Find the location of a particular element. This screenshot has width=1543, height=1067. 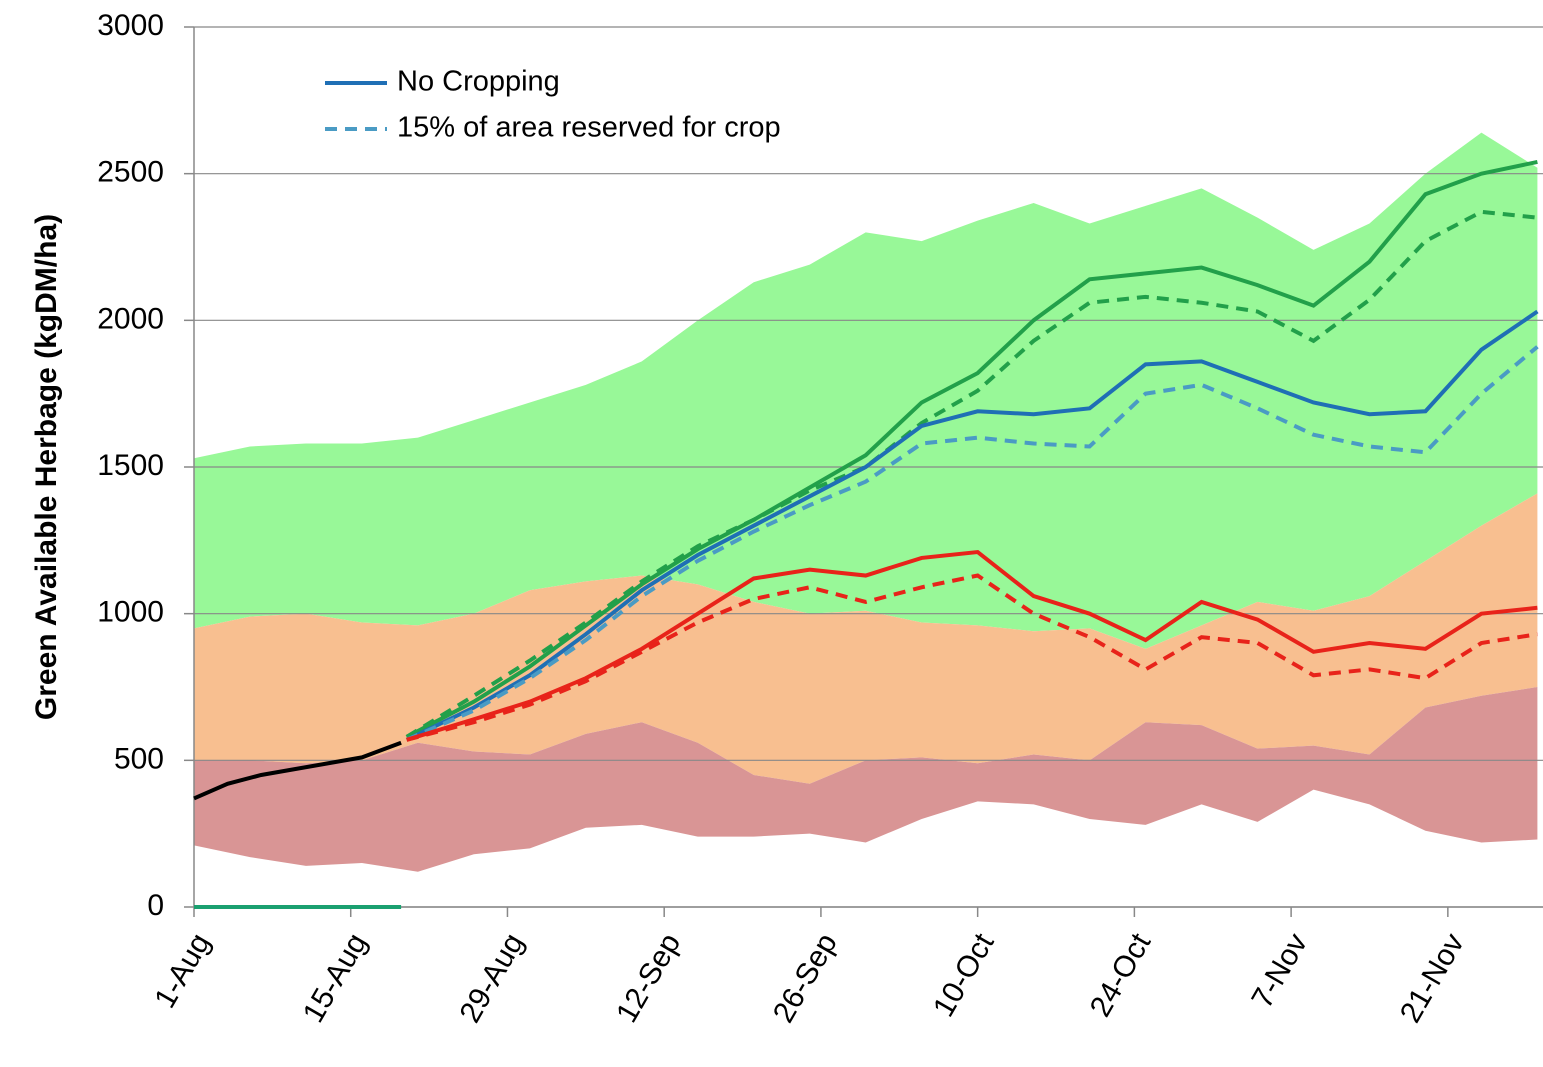

x-tick-label: 29-Aug is located at coordinates (491, 978).